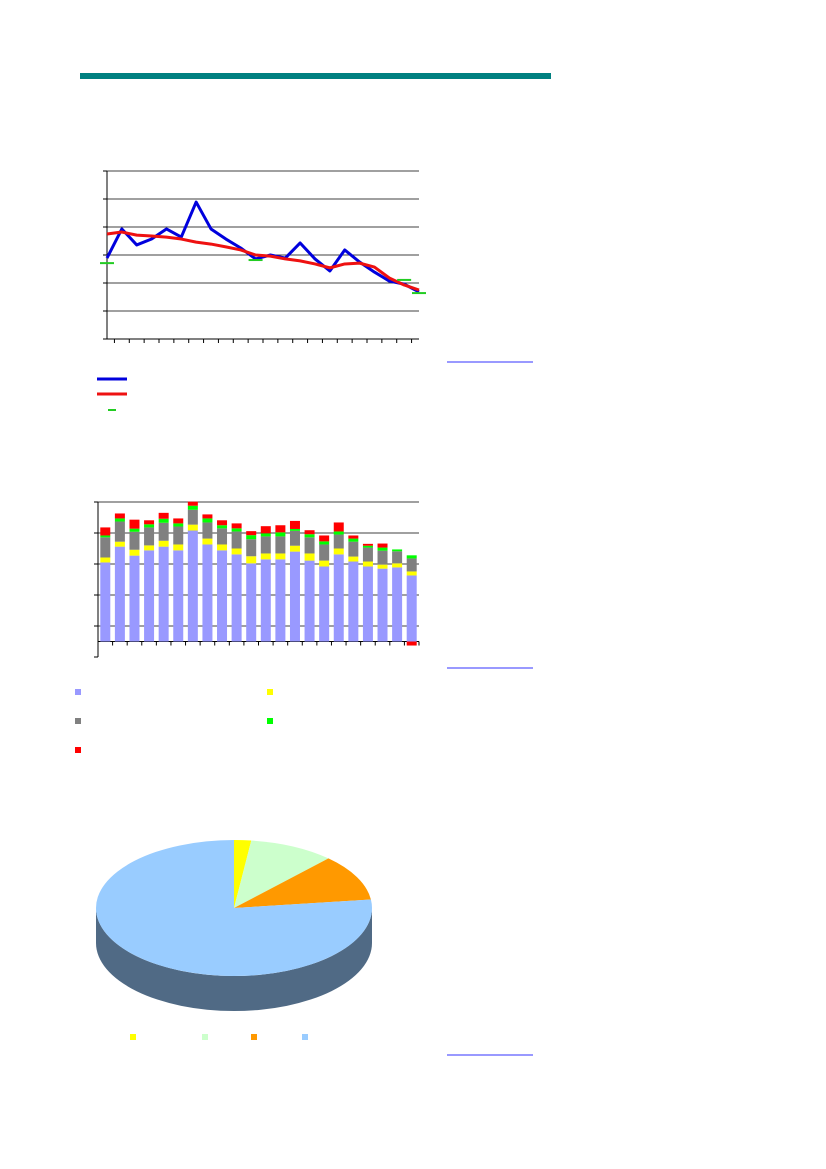 This screenshot has height=1169, width=826. I want to click on series-line, so click(263, 261).